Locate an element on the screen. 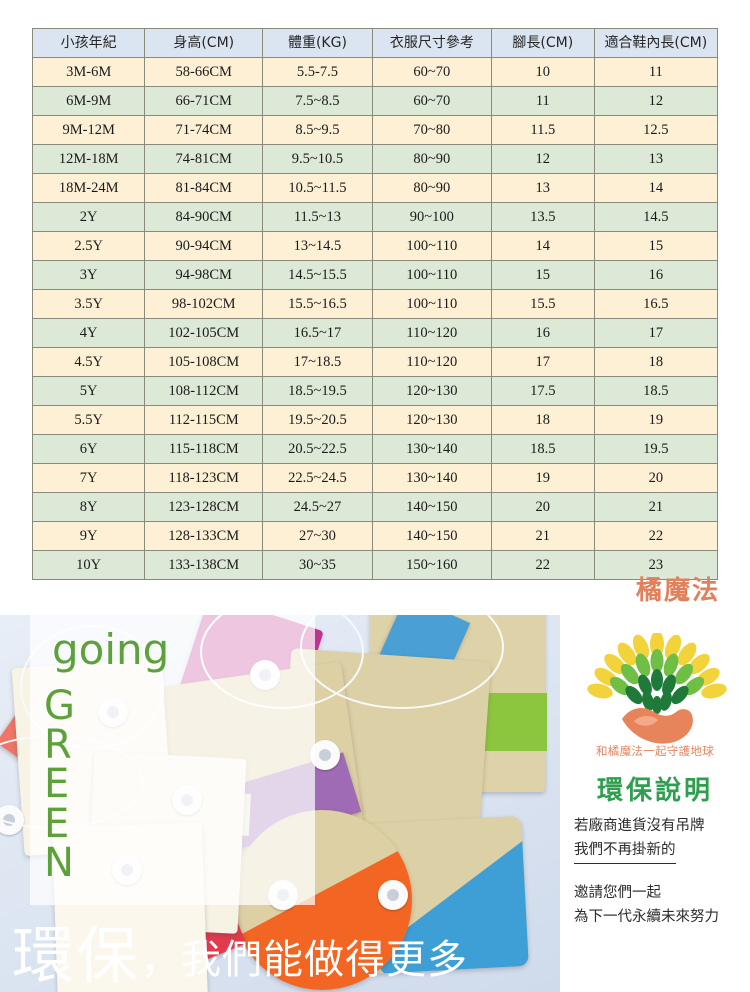 The height and width of the screenshot is (992, 750). table-cell: 11.5 is located at coordinates (542, 130).